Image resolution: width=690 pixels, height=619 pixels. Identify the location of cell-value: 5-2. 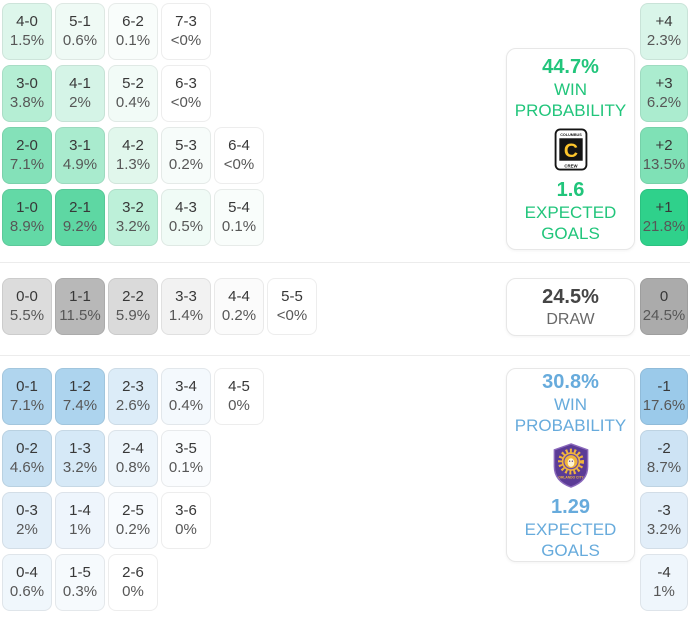
(133, 83).